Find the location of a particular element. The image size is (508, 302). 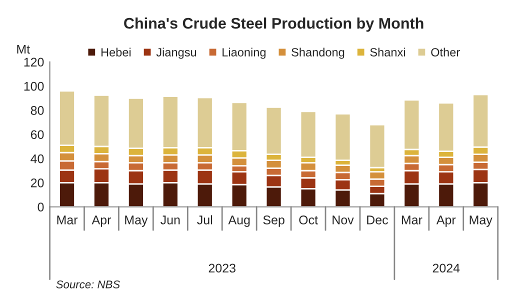

x-tick-label: Nov is located at coordinates (343, 220).